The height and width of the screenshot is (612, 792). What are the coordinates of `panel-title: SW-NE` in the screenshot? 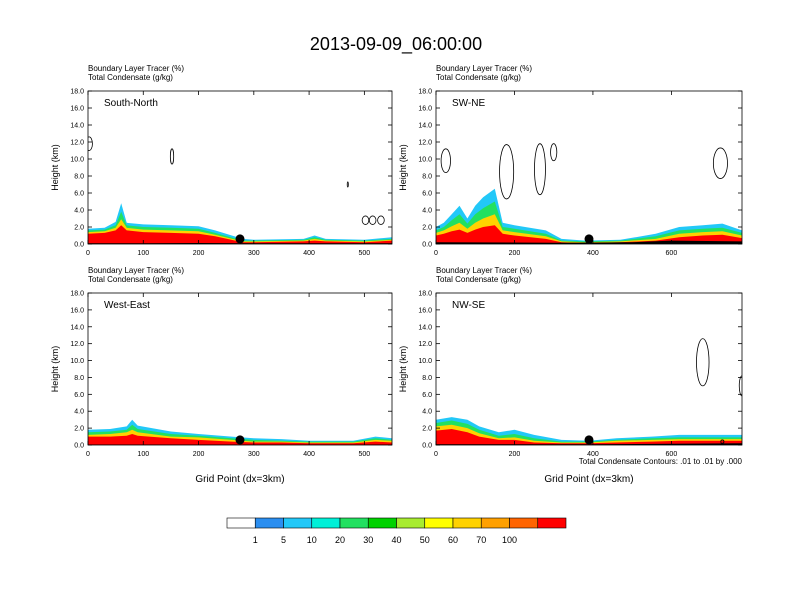 It's located at (468, 103).